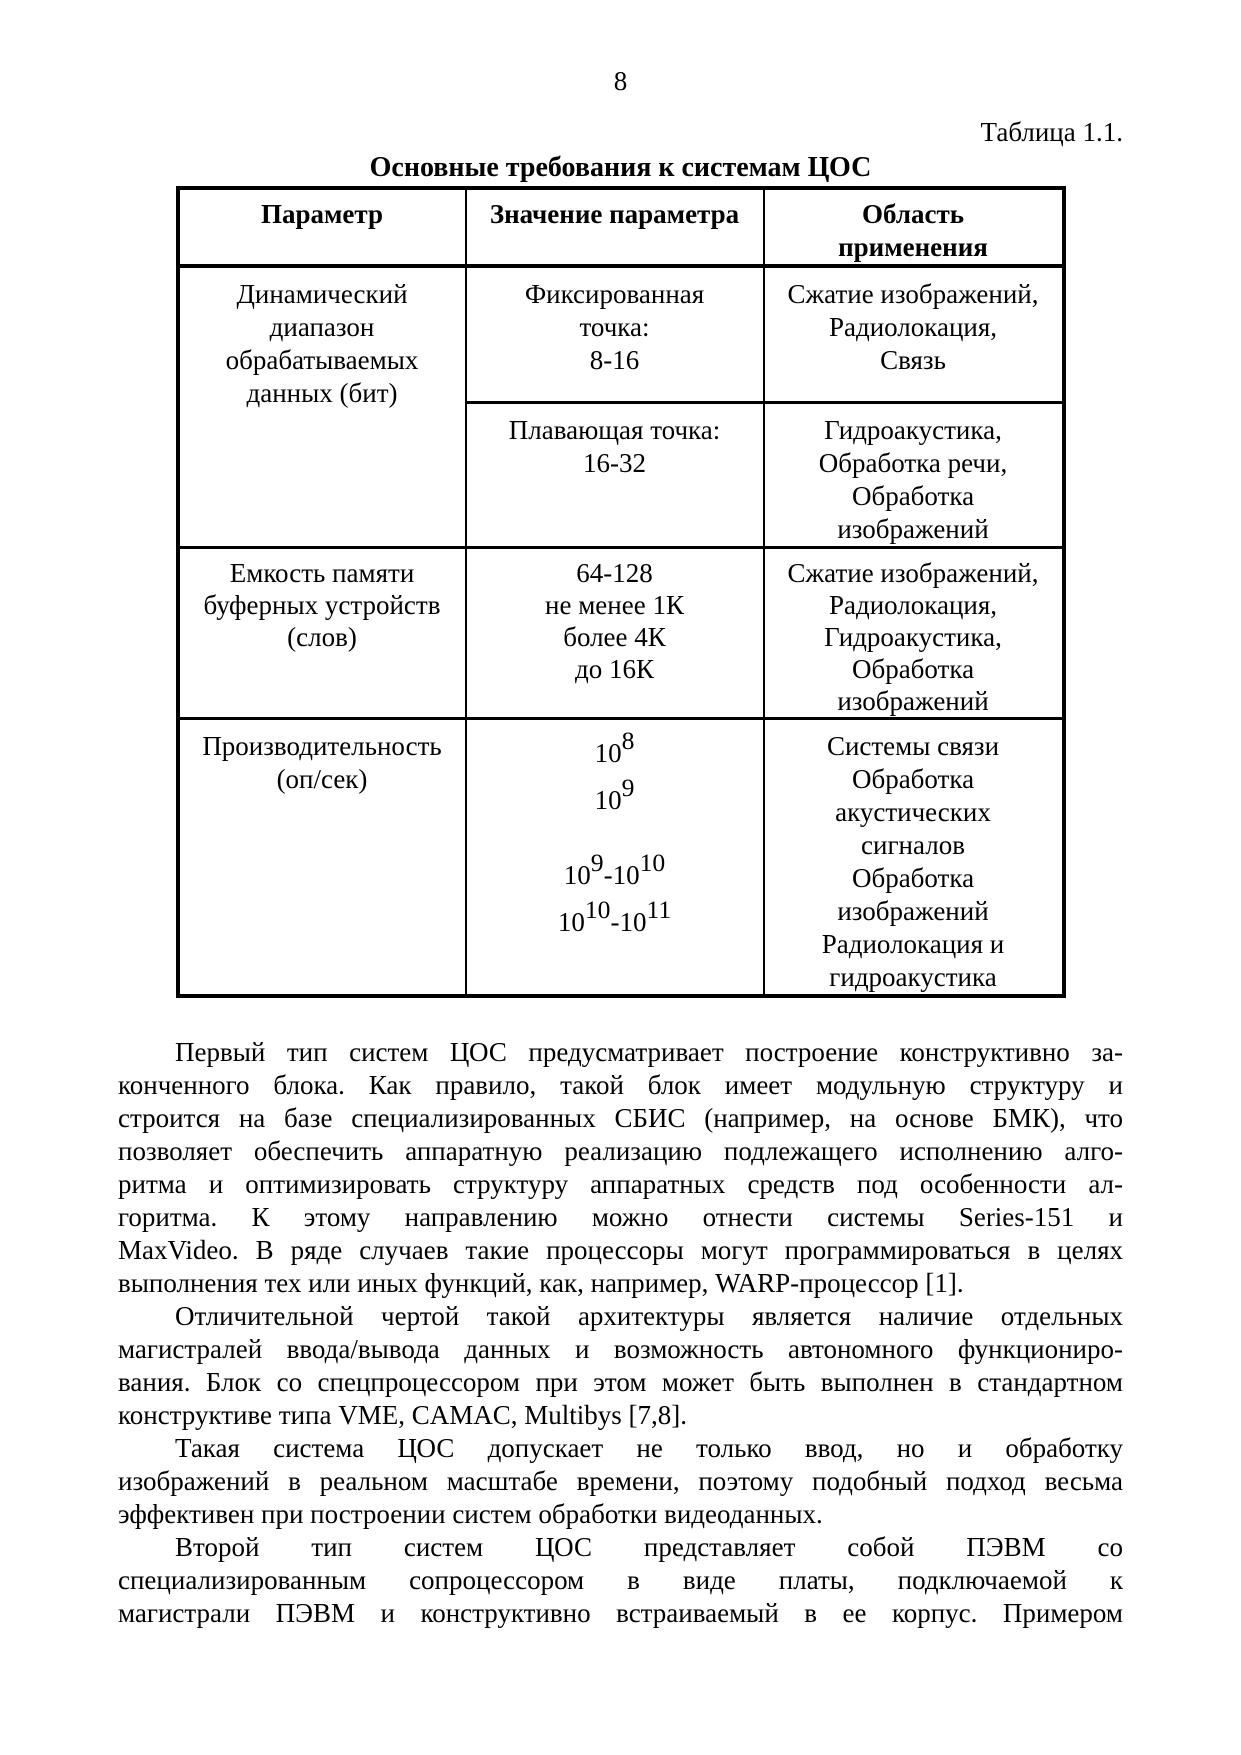 This screenshot has width=1241, height=1755. I want to click on area-cell-fixed-point: Сжатие изображений, Радиолокация, Связь, so click(913, 334).